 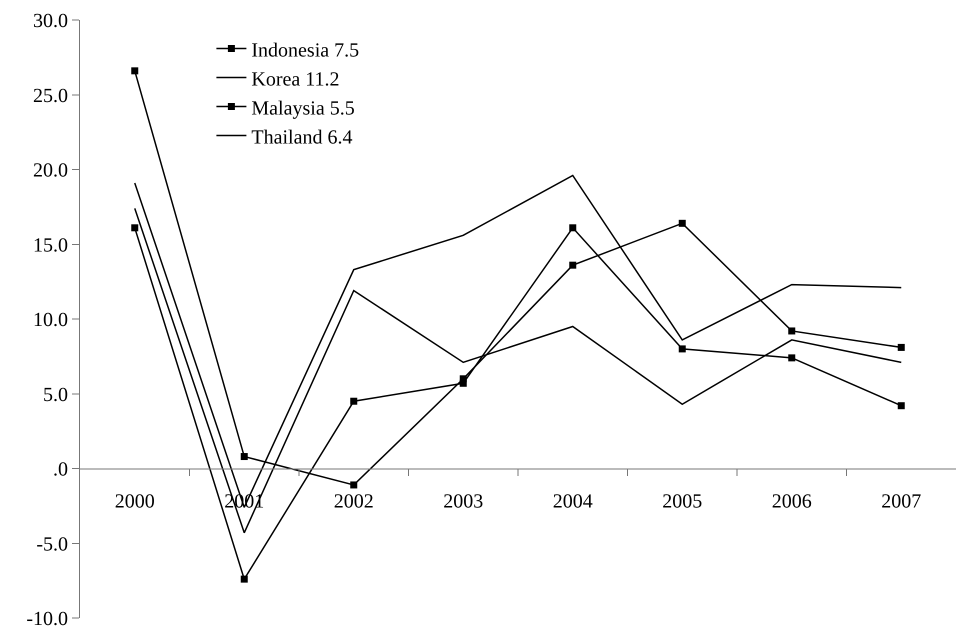 What do you see at coordinates (50, 95) in the screenshot?
I see `y-tick-label: 25.0` at bounding box center [50, 95].